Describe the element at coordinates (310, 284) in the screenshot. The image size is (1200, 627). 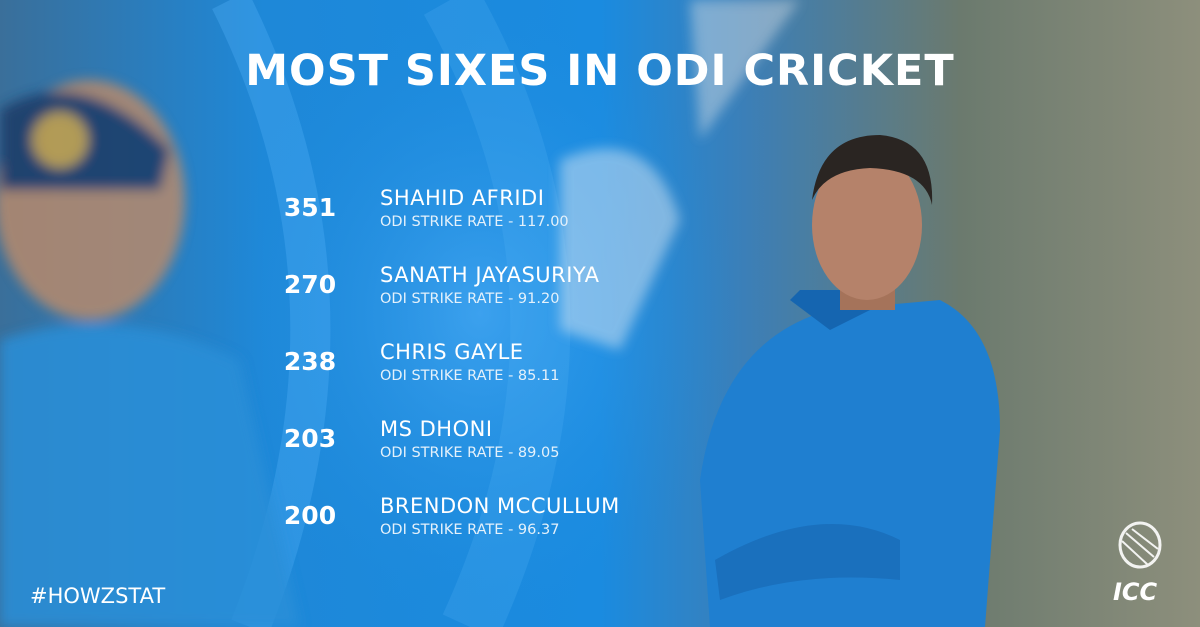
I see `sixes-count: 270` at that location.